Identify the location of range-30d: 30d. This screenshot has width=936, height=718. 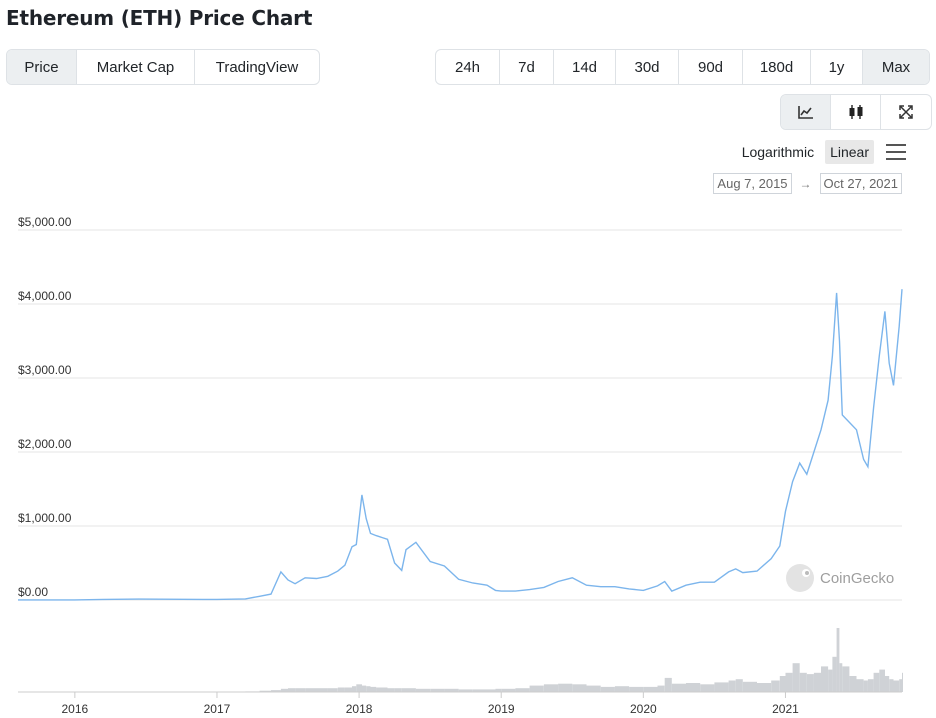
(647, 67).